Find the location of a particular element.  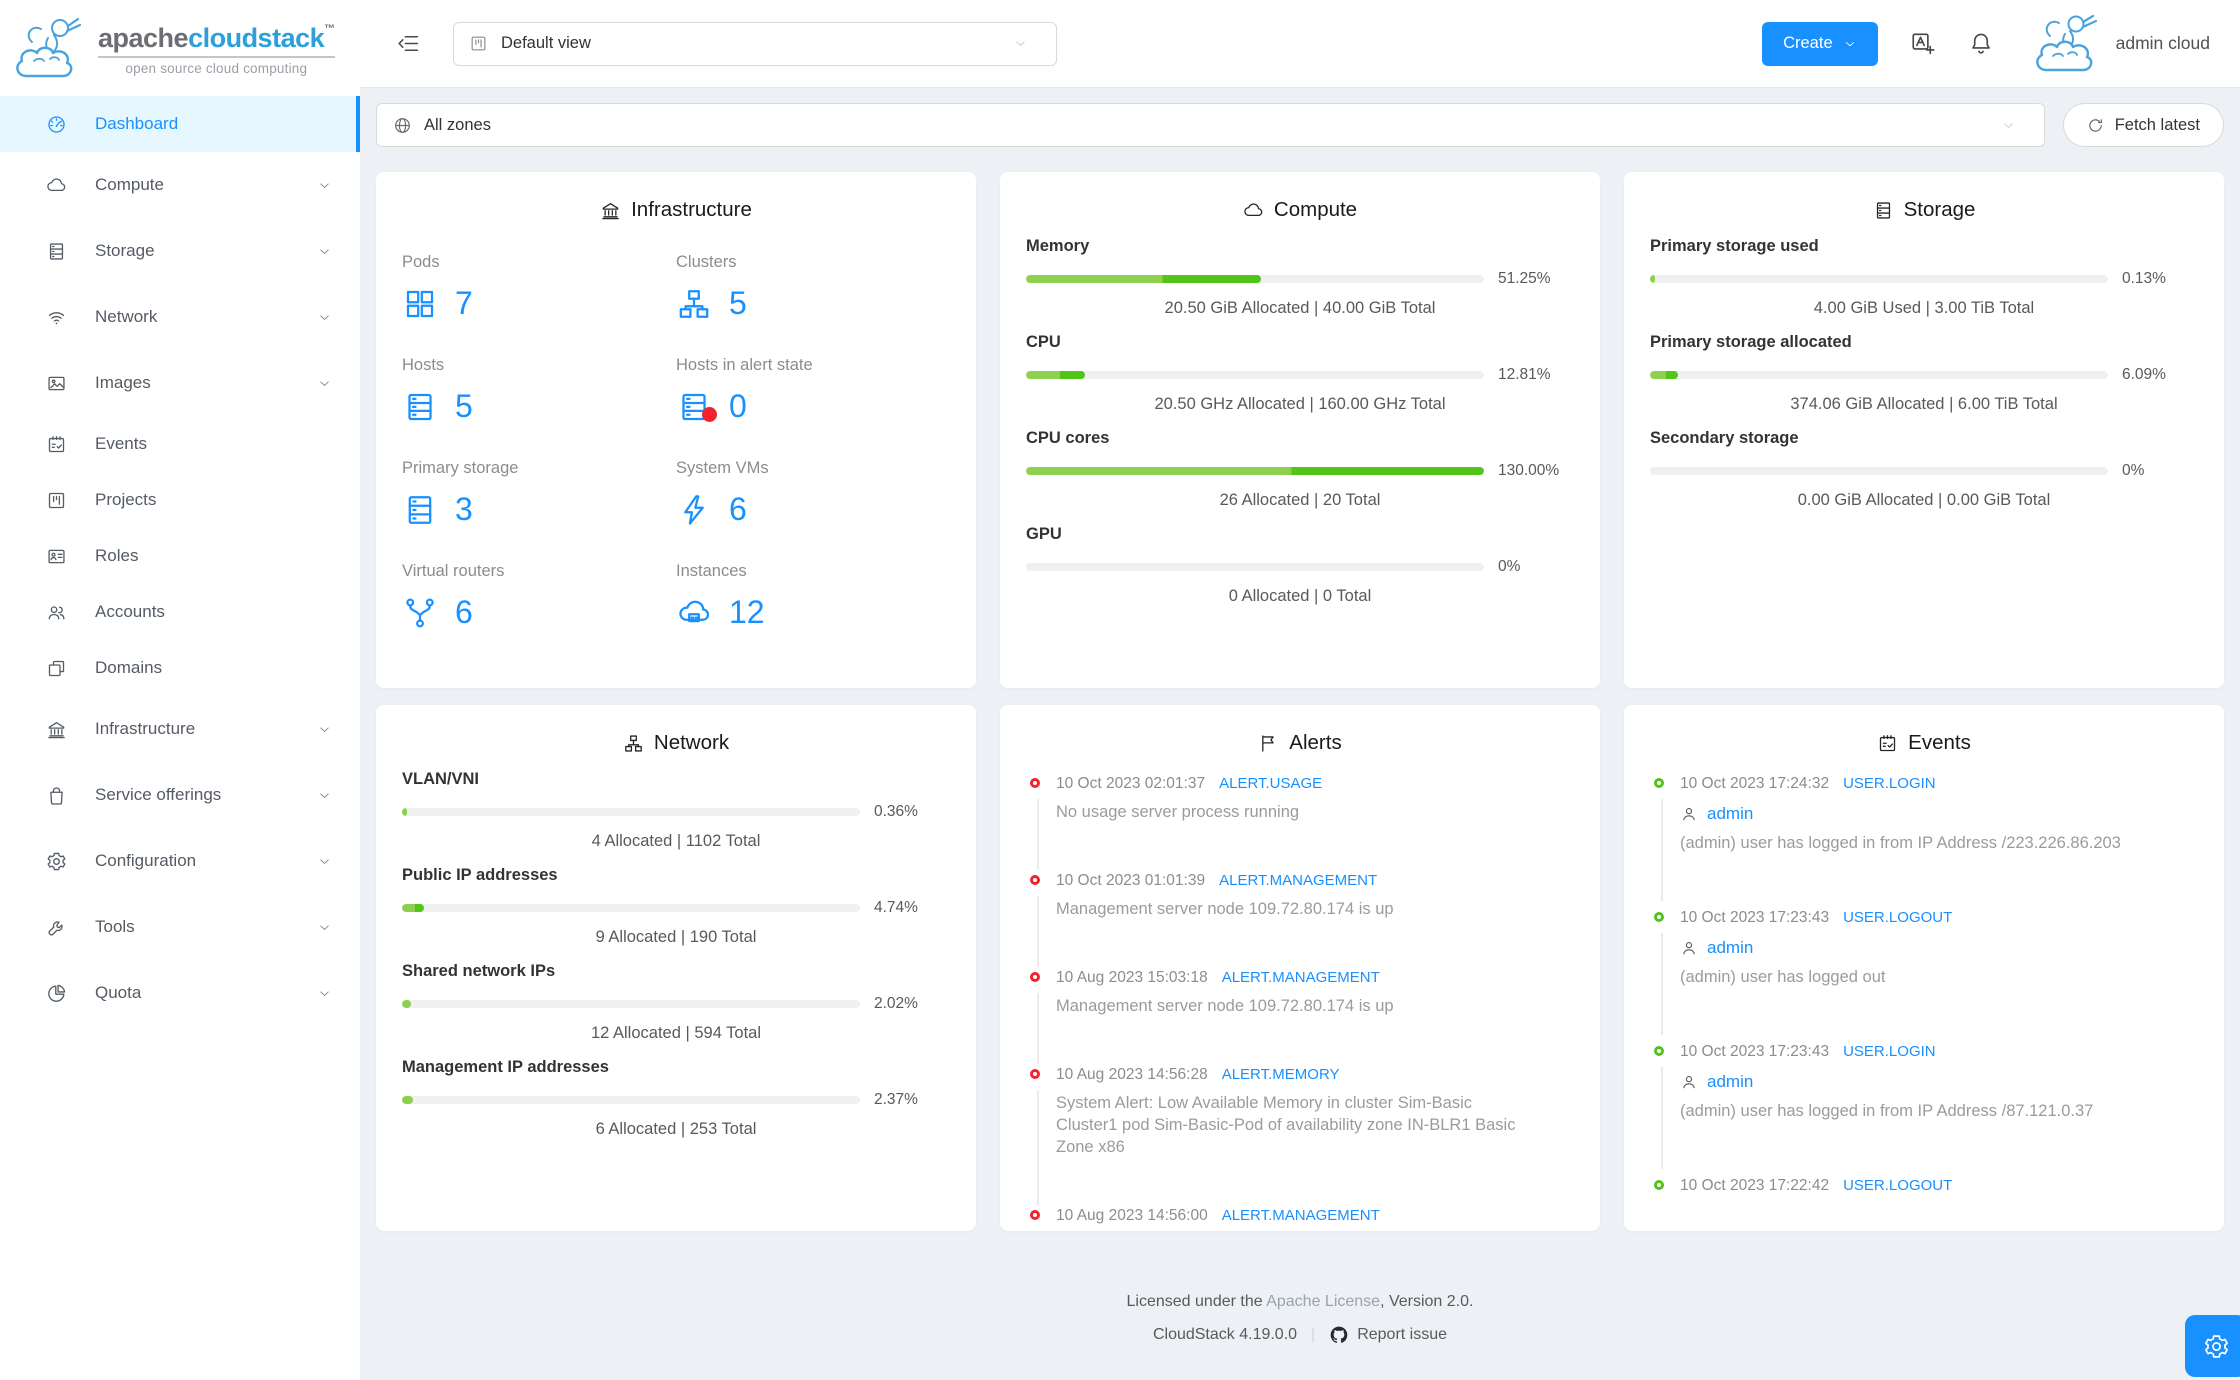

sidebar-item: Infrastructure is located at coordinates (180, 729).